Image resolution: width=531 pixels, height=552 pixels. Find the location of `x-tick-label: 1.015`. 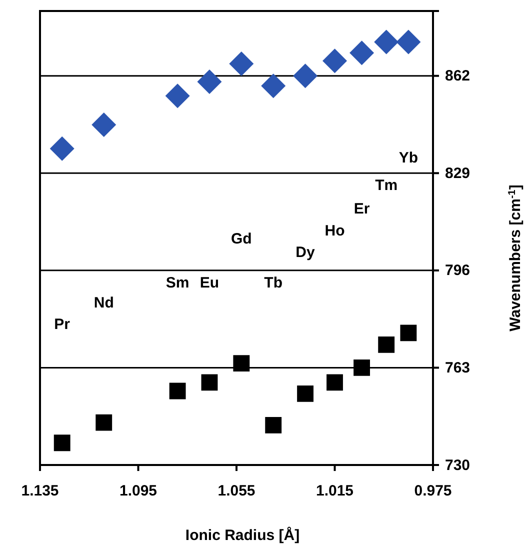

x-tick-label: 1.015 is located at coordinates (335, 491).